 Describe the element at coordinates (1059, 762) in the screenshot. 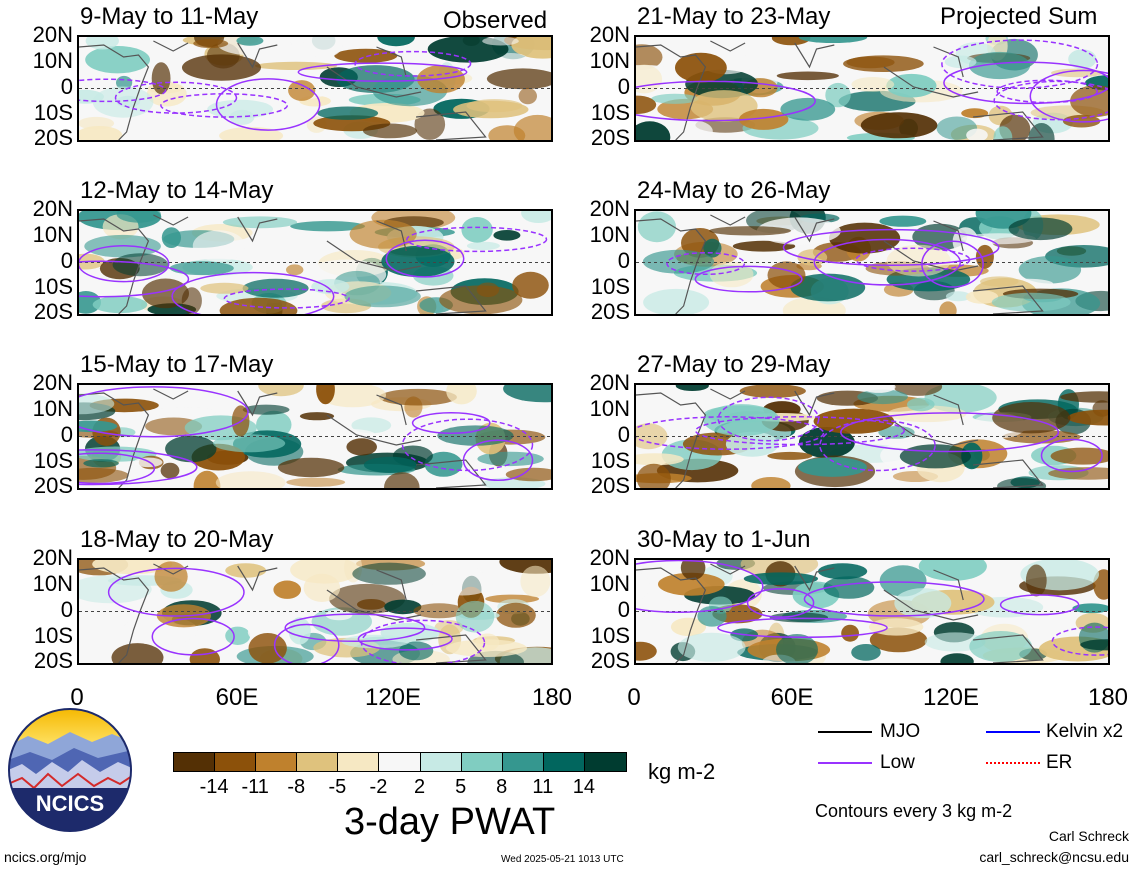

I see `legend-er-label: ER` at that location.